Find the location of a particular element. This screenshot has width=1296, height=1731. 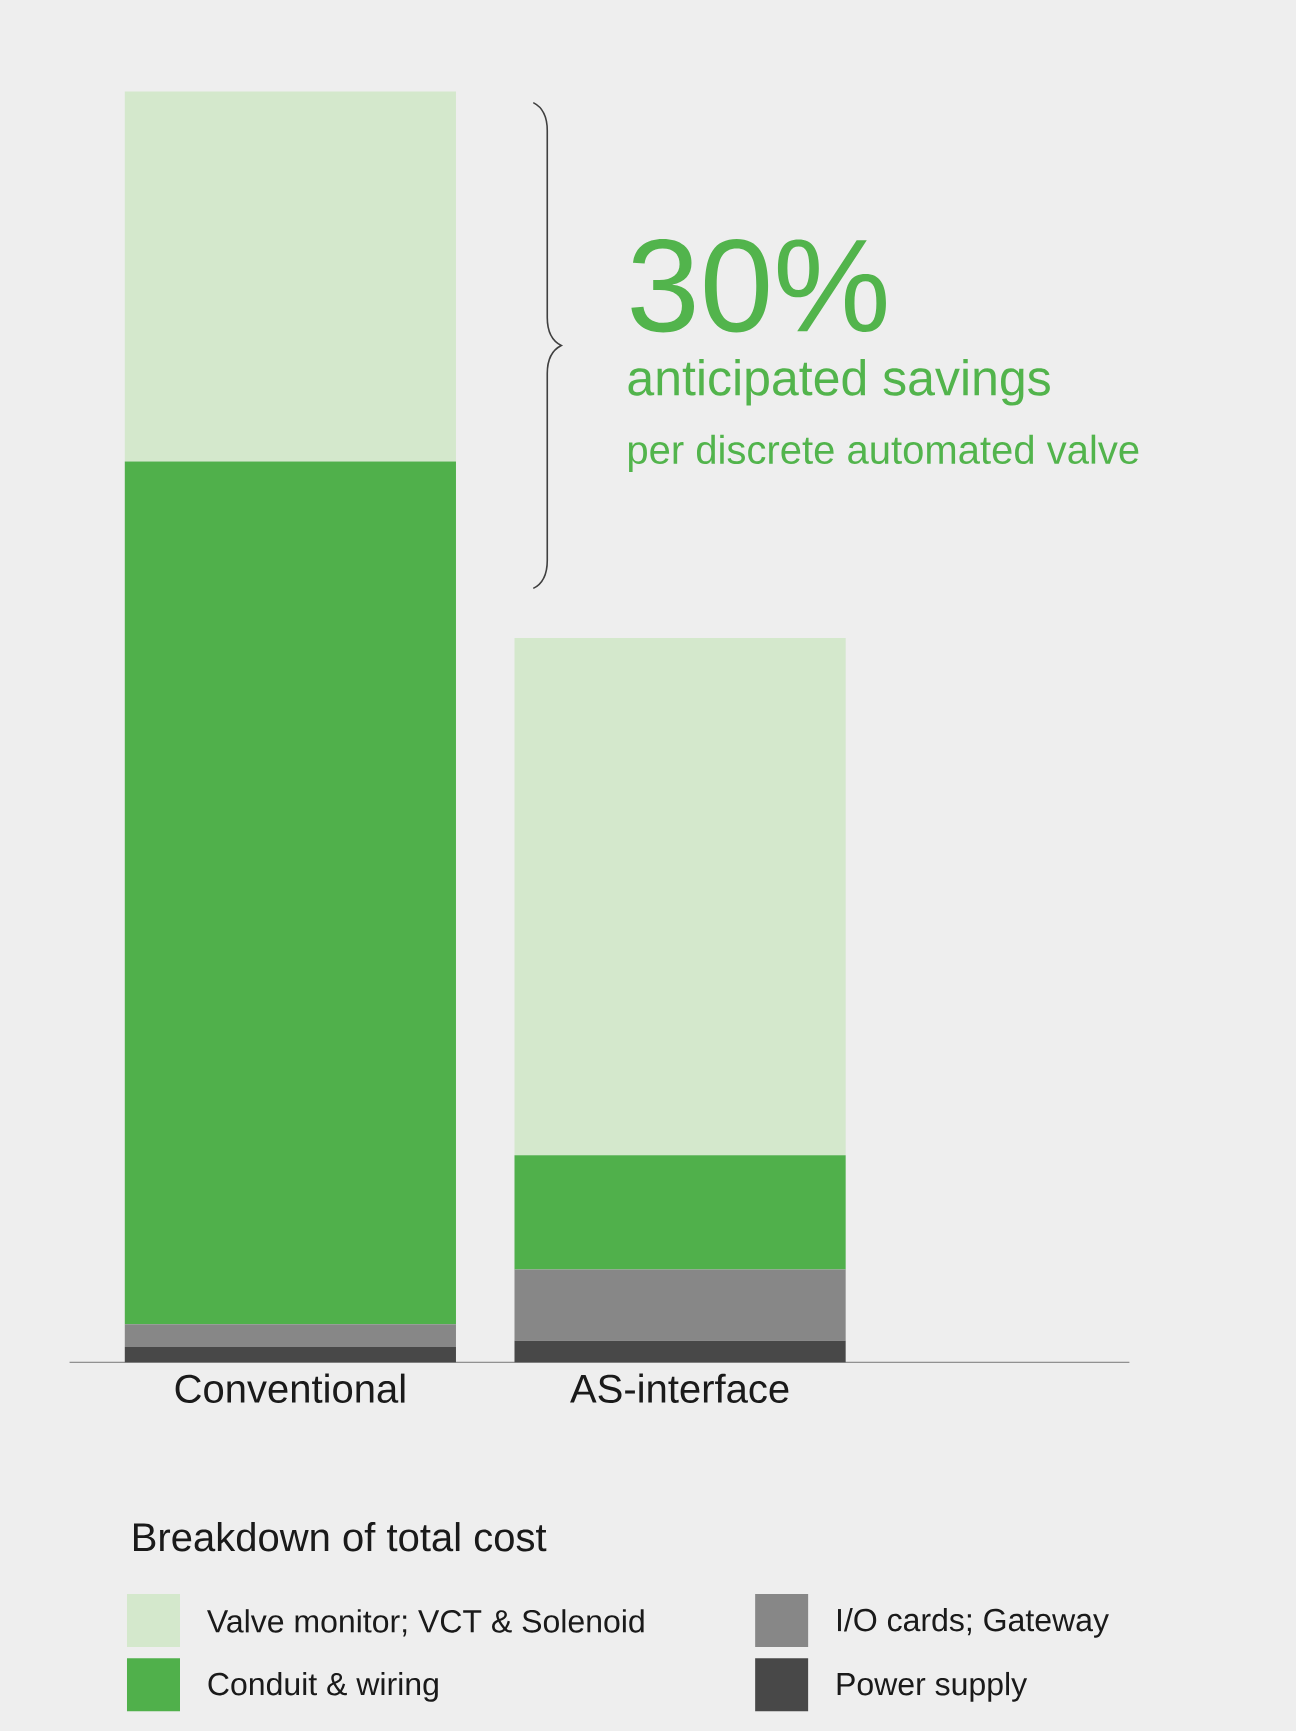

legend-title: Breakdown of total cost is located at coordinates (340, 1537).